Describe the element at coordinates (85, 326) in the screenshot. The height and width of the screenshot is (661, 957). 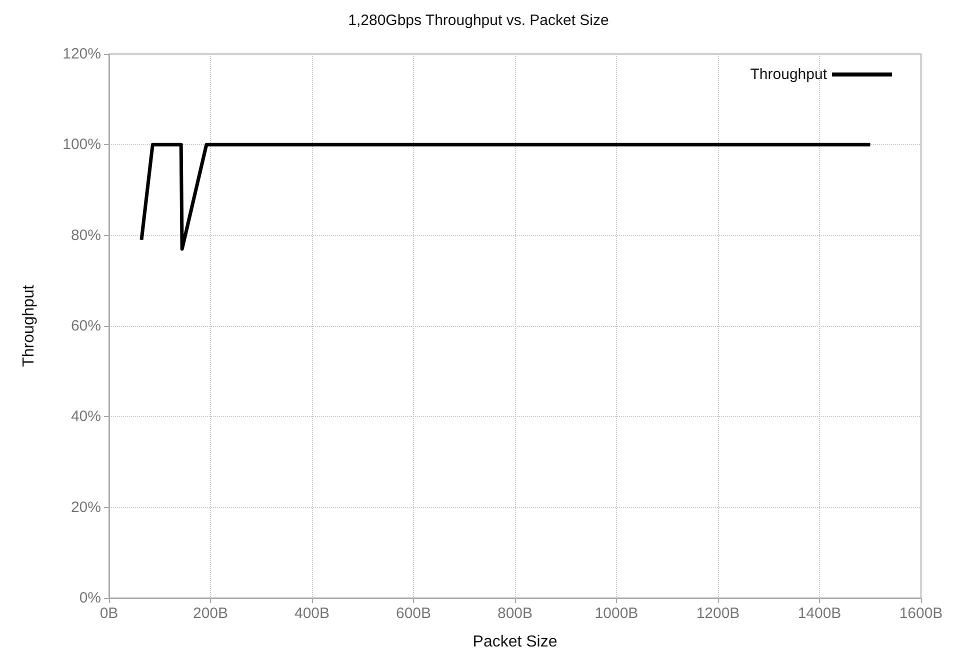
I see `y-tick-label: 60%` at that location.